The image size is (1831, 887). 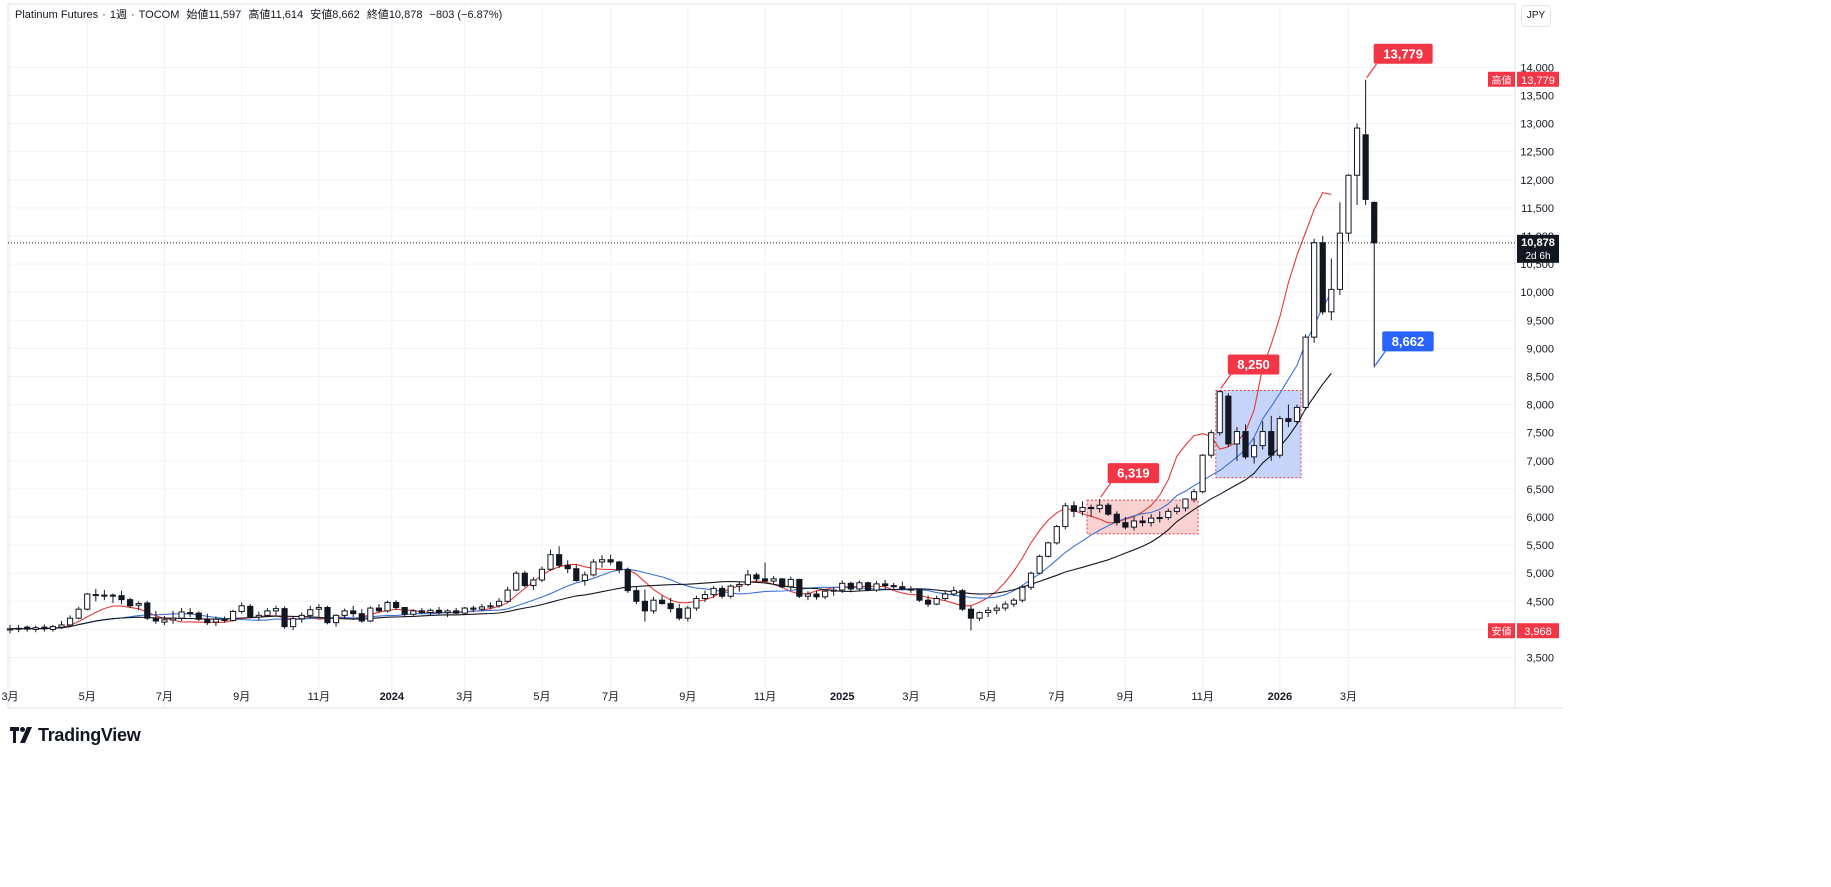 What do you see at coordinates (1538, 79) in the screenshot?
I see `high-label-box` at bounding box center [1538, 79].